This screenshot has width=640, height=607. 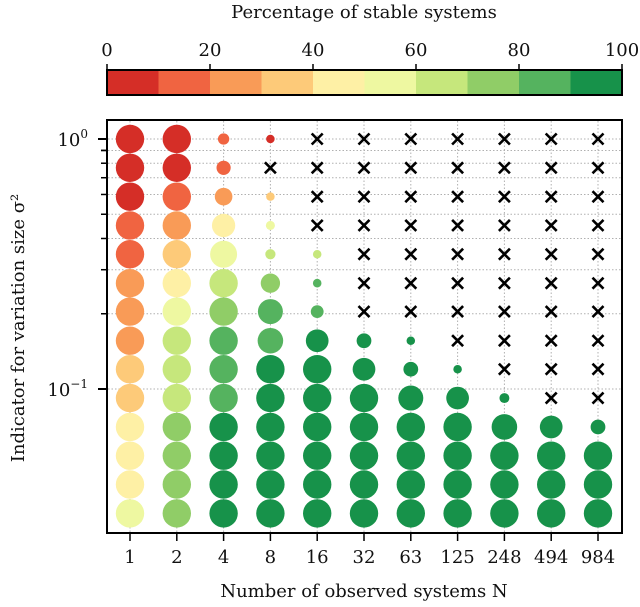 I want to click on colorbar-frame, so click(x=364, y=82).